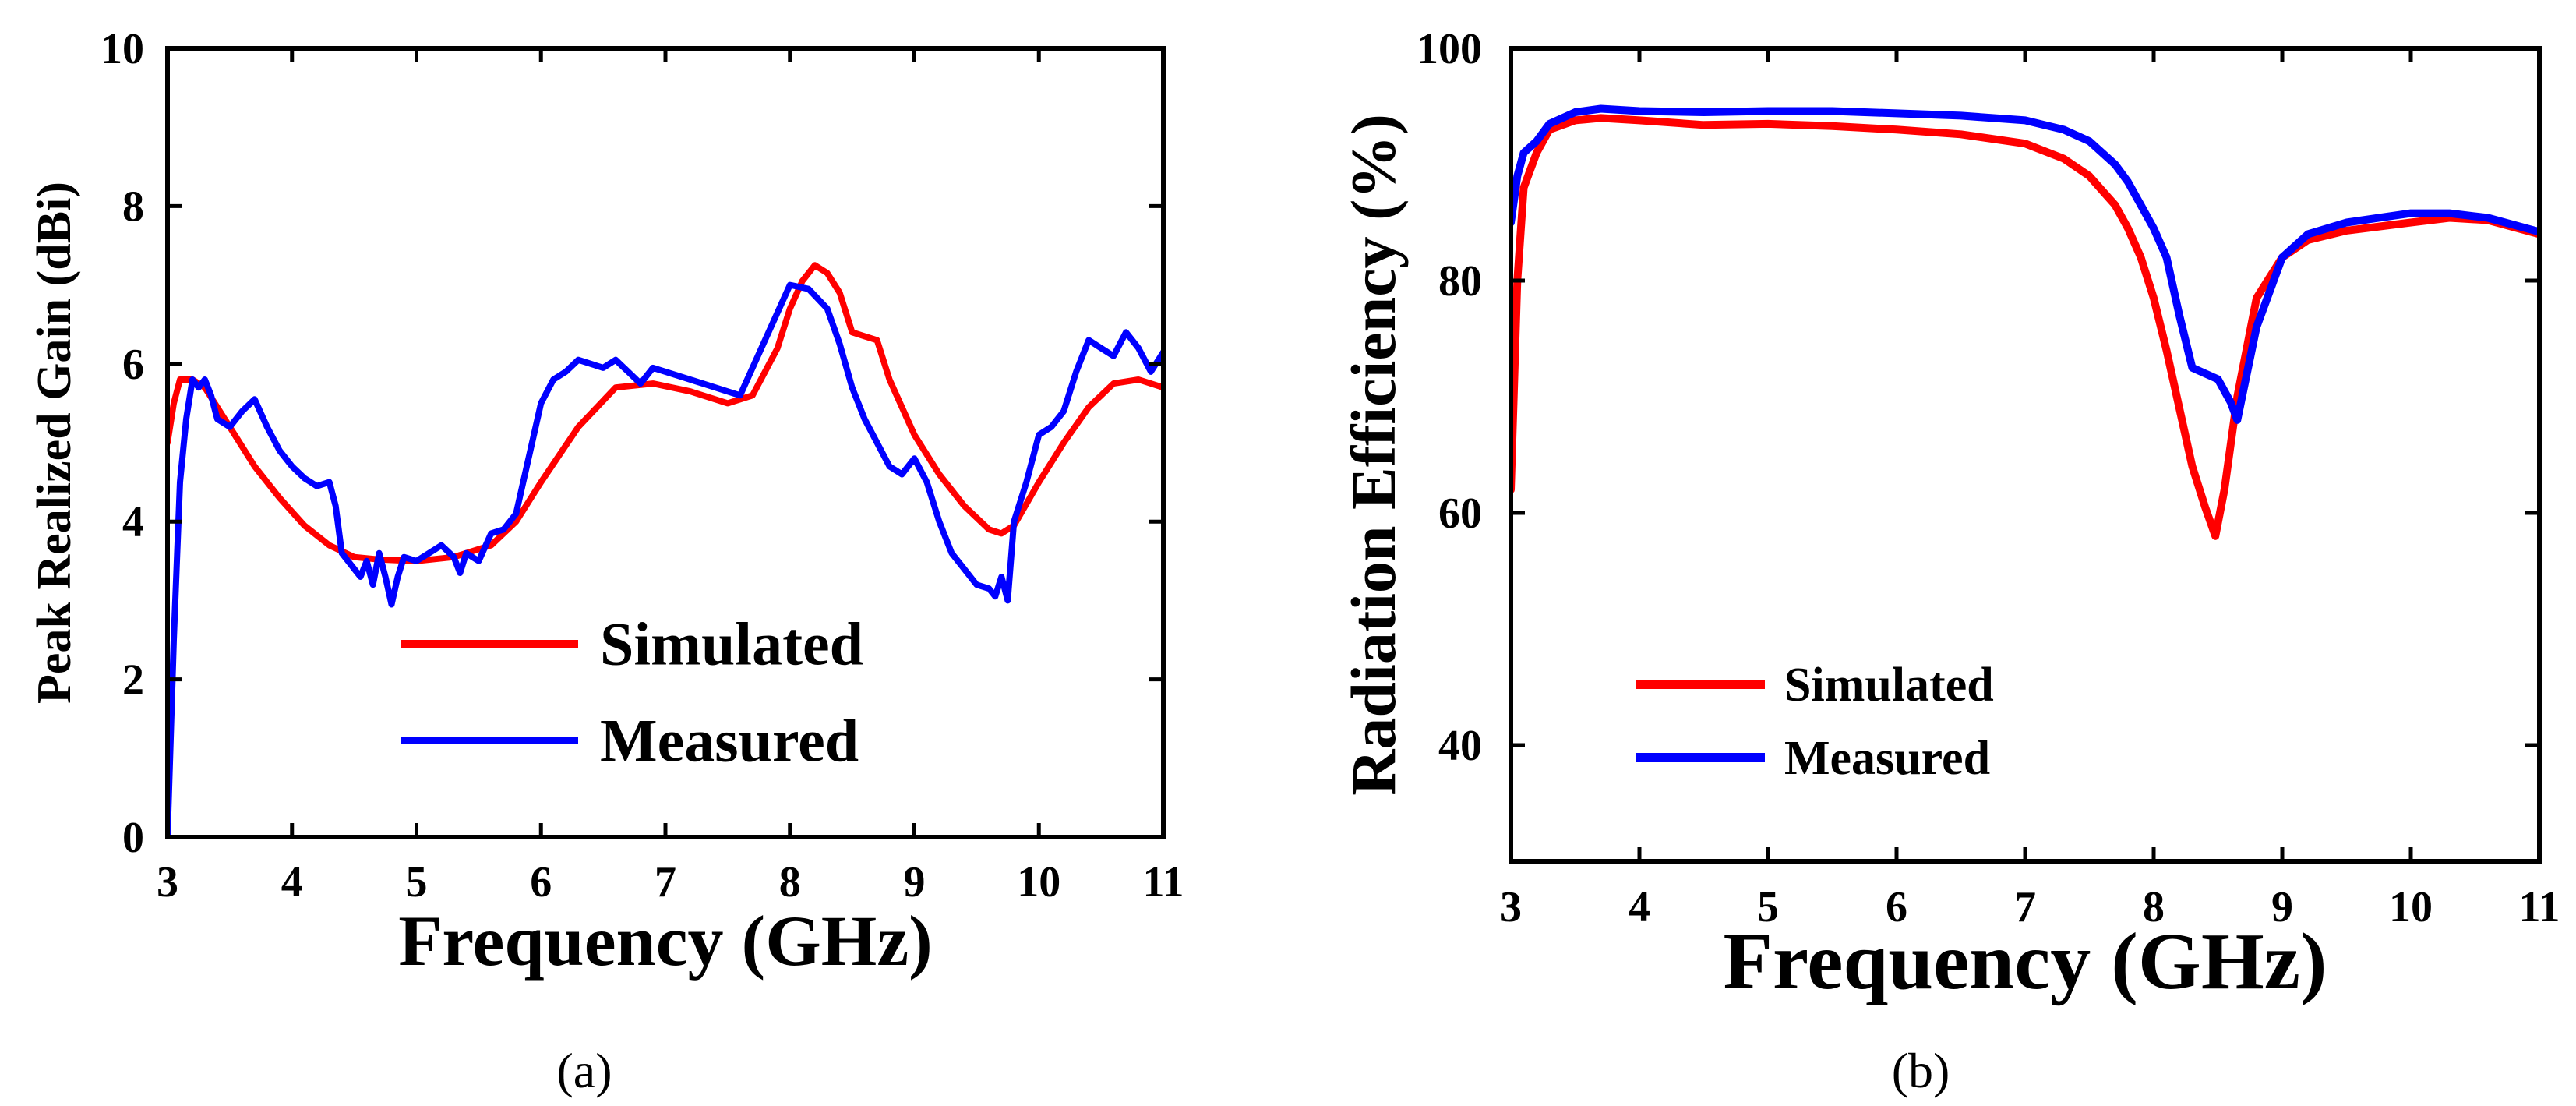 Image resolution: width=2576 pixels, height=1106 pixels. I want to click on y-tick-label: 80, so click(1460, 281).